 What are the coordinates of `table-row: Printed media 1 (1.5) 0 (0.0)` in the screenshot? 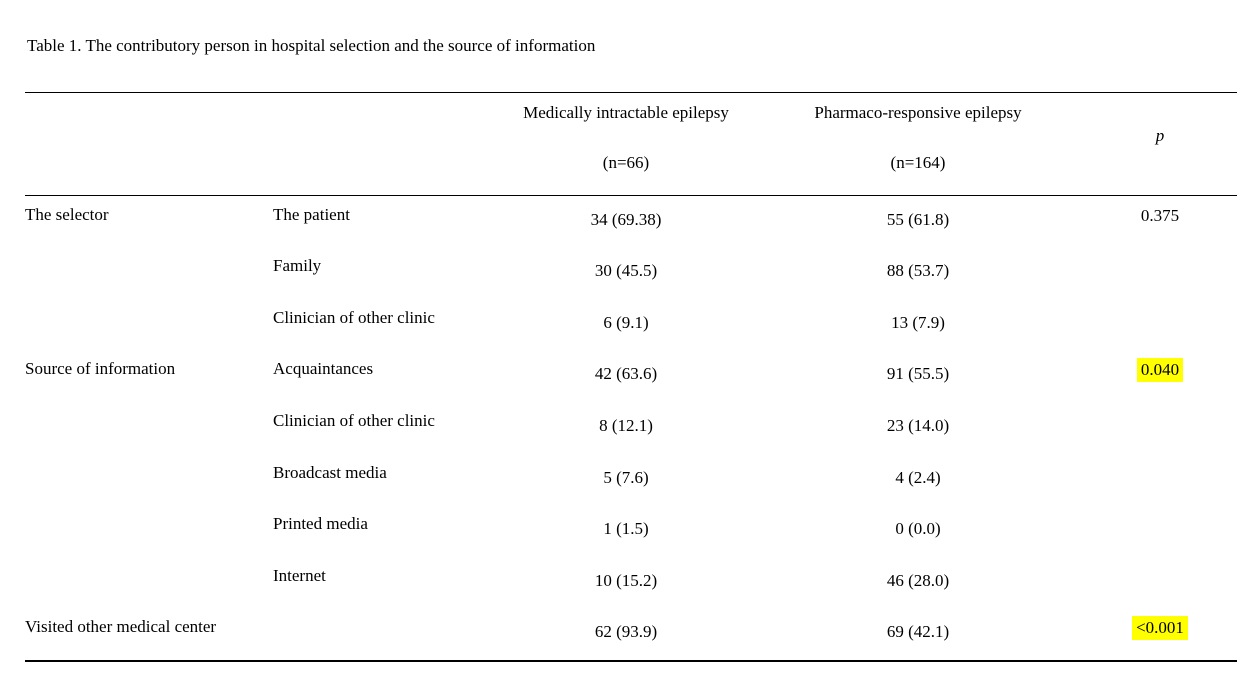 It's located at (631, 532).